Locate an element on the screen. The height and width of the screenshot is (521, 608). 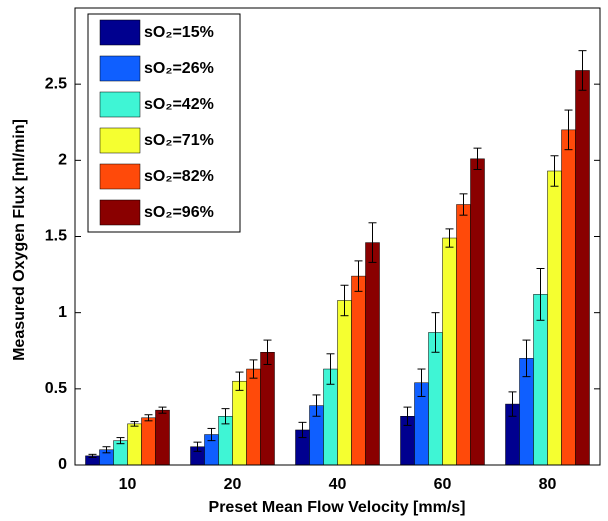
legend-label: sO₂=42% is located at coordinates (179, 104).